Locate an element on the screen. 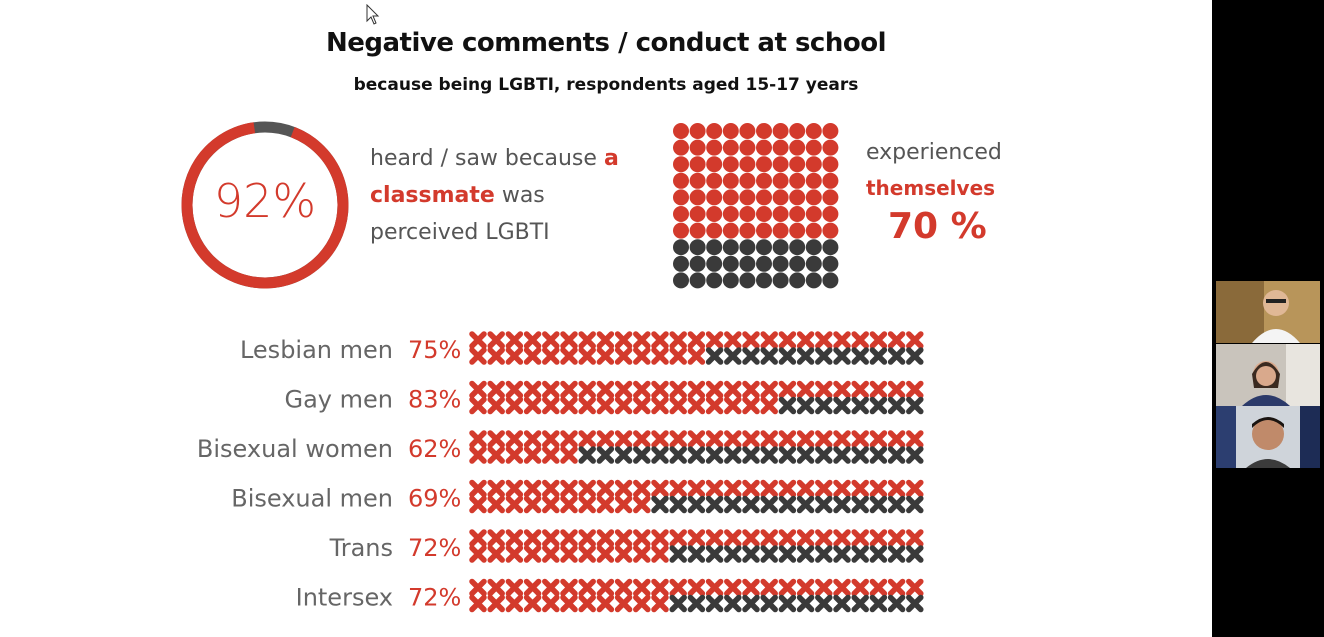  heard-text-2: was perceived LGBTI is located at coordinates (460, 214).